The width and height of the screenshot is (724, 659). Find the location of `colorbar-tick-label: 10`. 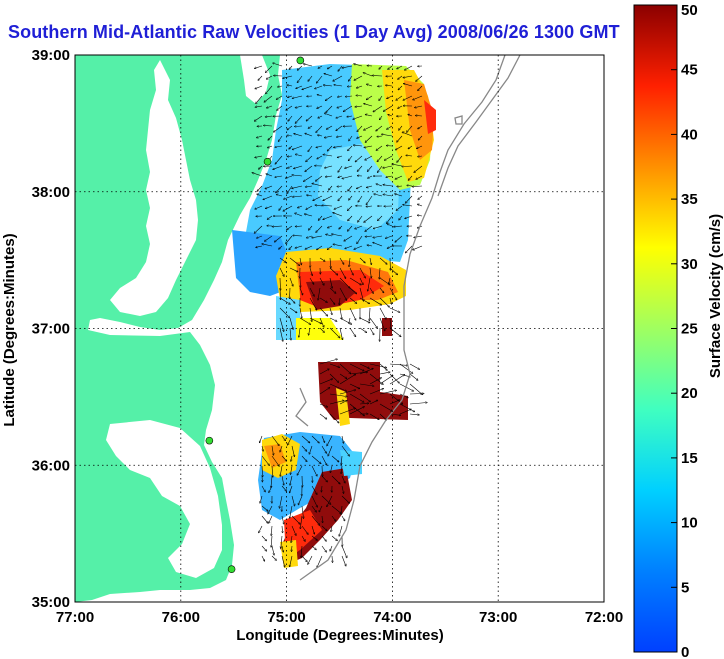

colorbar-tick-label: 10 is located at coordinates (689, 523).